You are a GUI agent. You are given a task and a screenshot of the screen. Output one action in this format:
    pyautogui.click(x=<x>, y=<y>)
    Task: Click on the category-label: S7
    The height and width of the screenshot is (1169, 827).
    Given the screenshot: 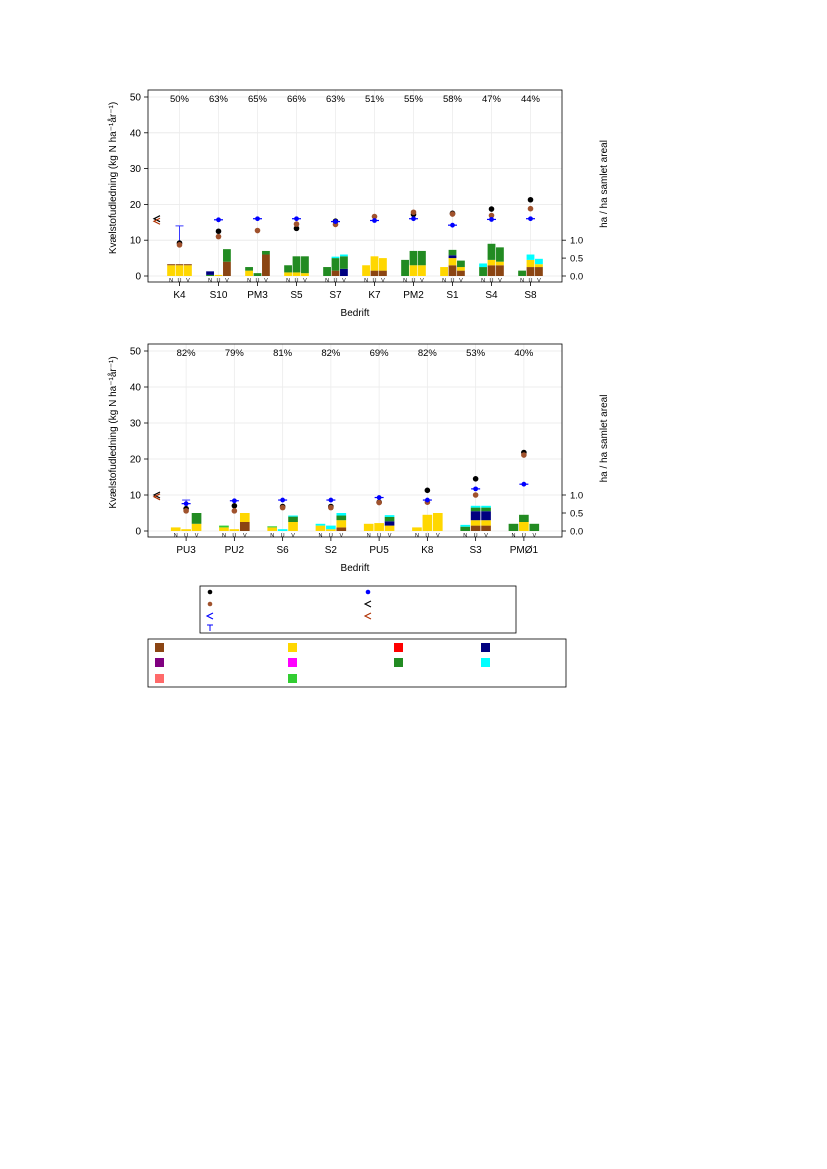 What is the action you would take?
    pyautogui.click(x=335, y=295)
    